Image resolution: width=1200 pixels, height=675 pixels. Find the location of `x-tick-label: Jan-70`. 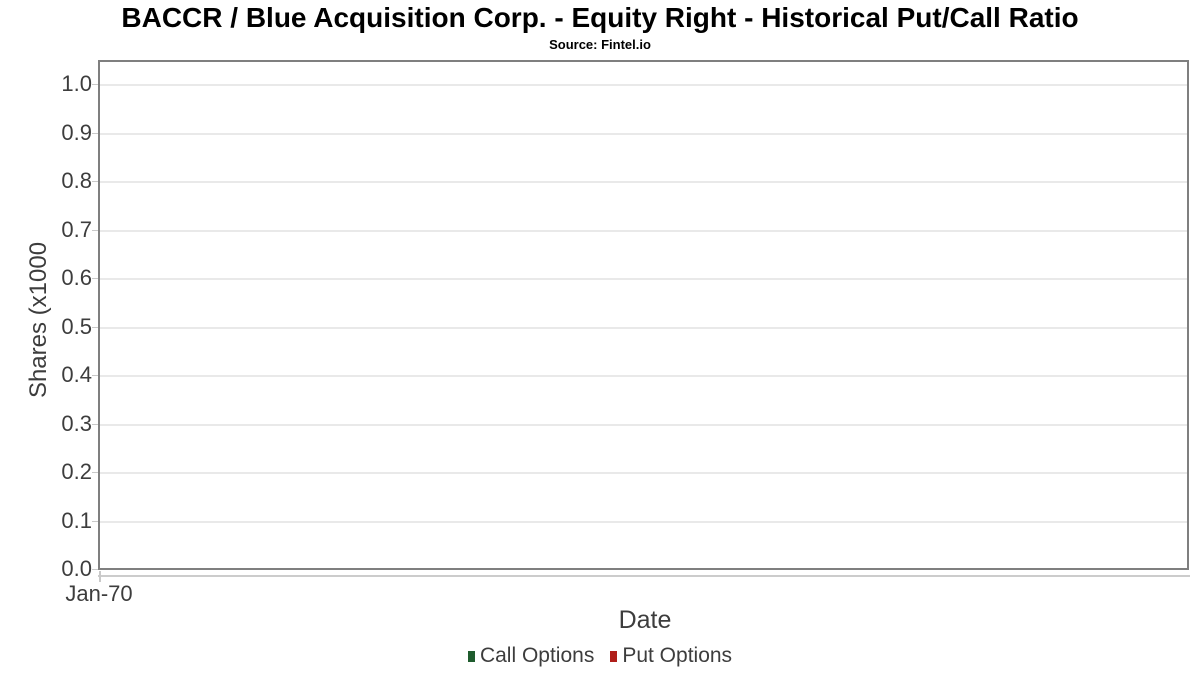

x-tick-label: Jan-70 is located at coordinates (99, 593).